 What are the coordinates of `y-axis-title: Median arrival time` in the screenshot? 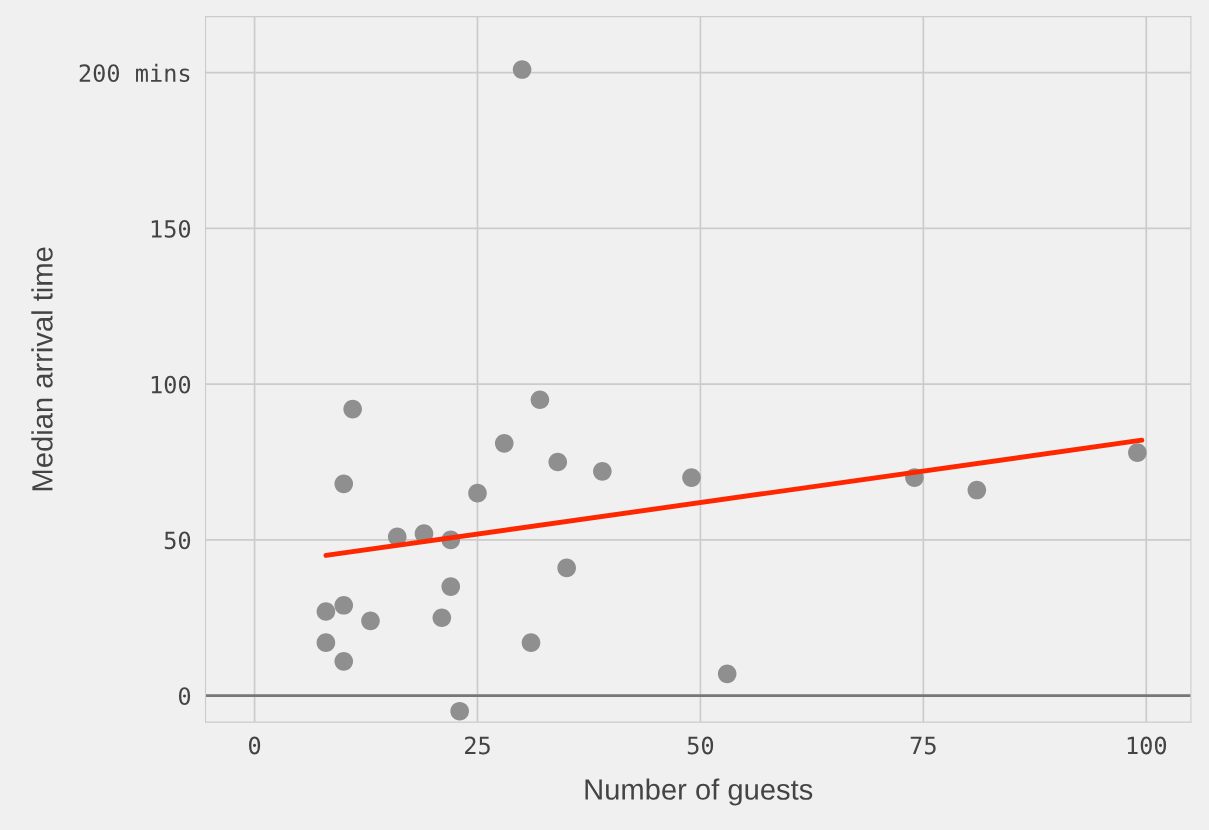 It's located at (42, 369).